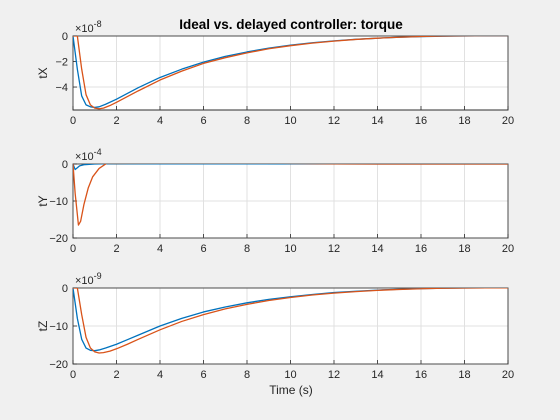 Image resolution: width=560 pixels, height=420 pixels. What do you see at coordinates (43, 72) in the screenshot?
I see `y-axis-label: tX` at bounding box center [43, 72].